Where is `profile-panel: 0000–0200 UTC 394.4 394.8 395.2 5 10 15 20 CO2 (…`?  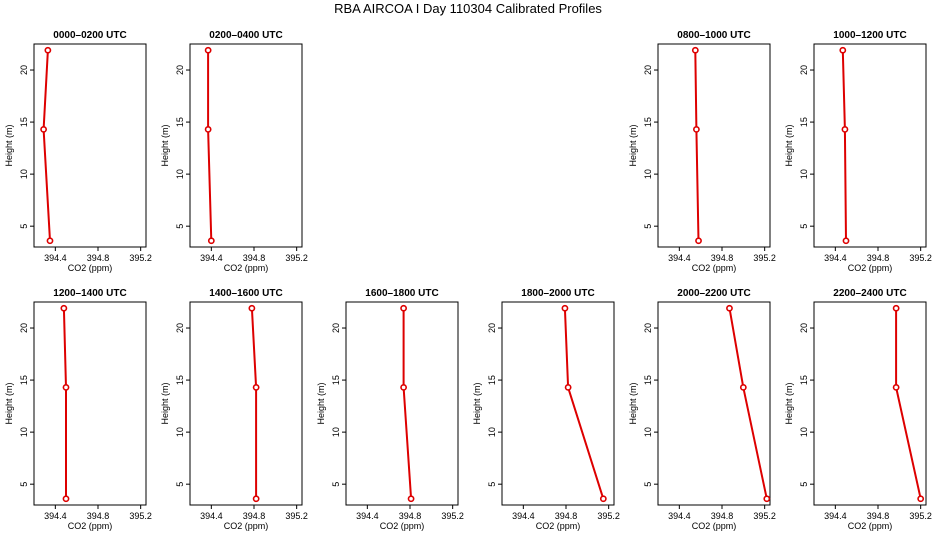 profile-panel: 0000–0200 UTC 394.4 394.8 395.2 5 10 15 20 CO2 (… is located at coordinates (78, 151).